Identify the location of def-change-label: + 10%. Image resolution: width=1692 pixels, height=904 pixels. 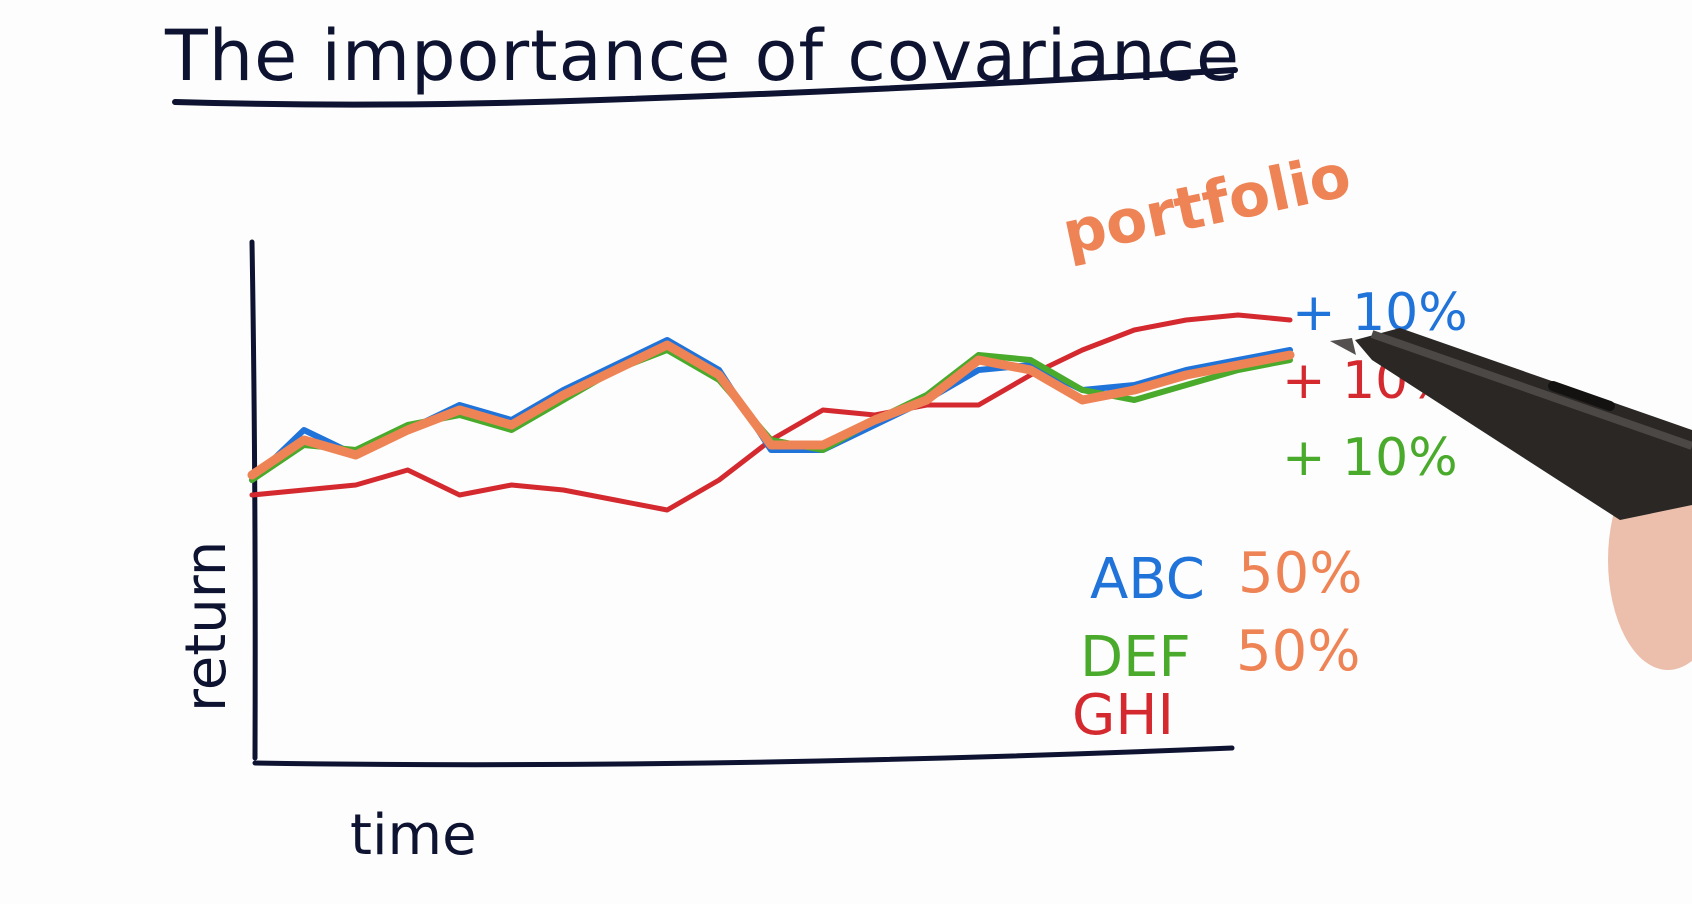
(1370, 458).